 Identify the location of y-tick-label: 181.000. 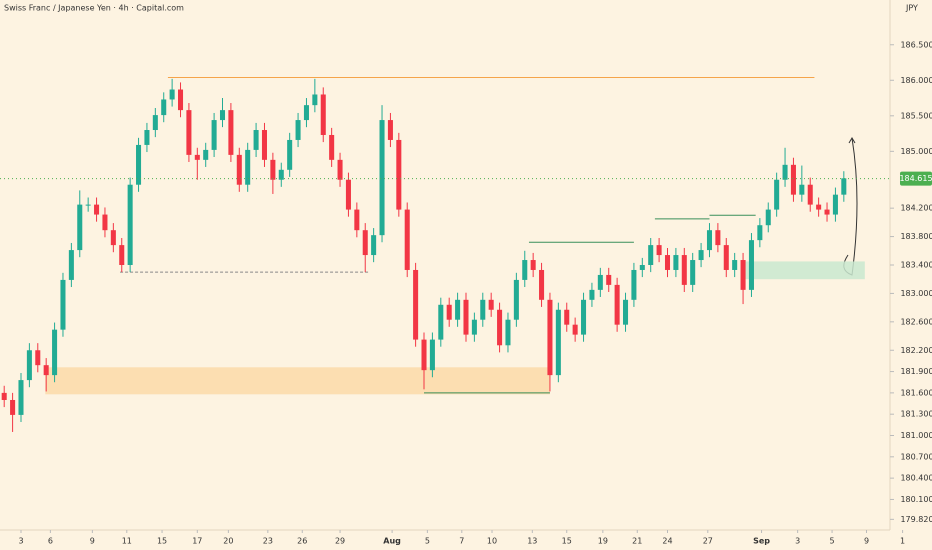
(916, 435).